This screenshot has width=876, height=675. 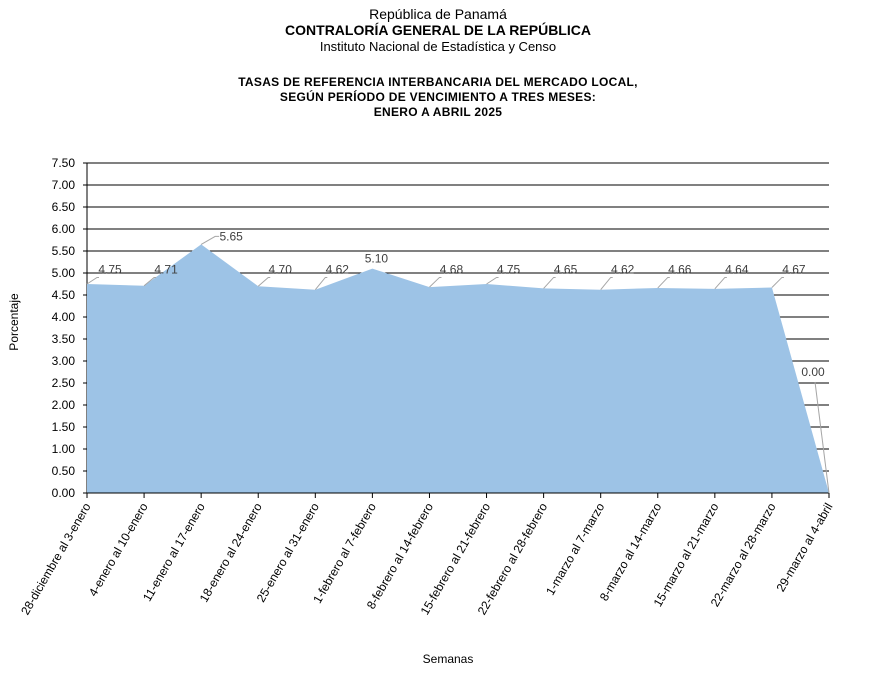 I want to click on y-tick-label: 1.50, so click(x=64, y=427).